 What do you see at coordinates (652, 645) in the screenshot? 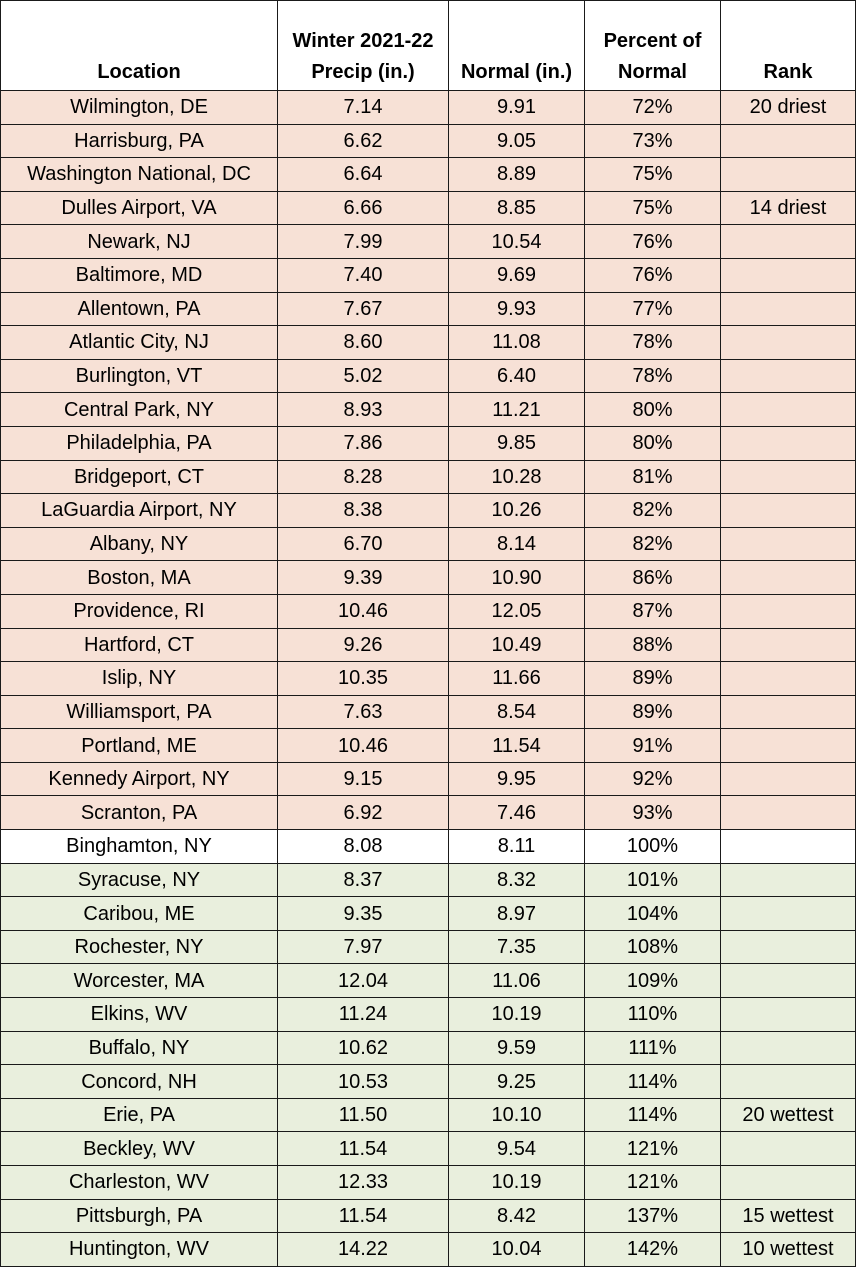
I see `cell-percent: 88%` at bounding box center [652, 645].